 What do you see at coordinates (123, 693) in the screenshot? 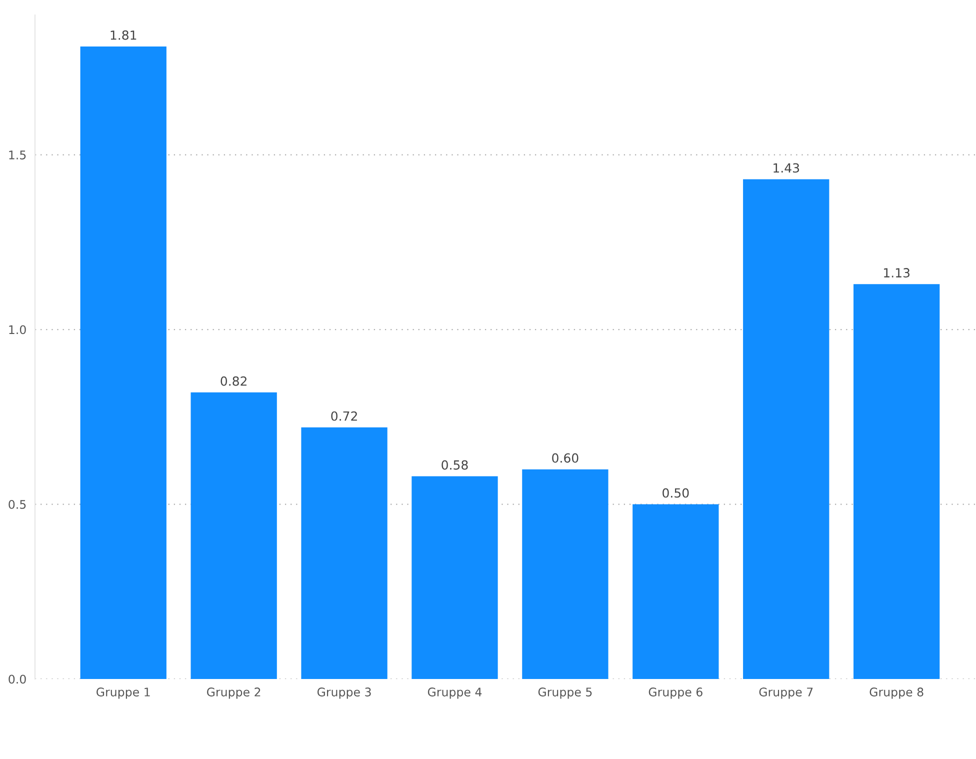
I see `x-tick-label: Gruppe 1` at bounding box center [123, 693].